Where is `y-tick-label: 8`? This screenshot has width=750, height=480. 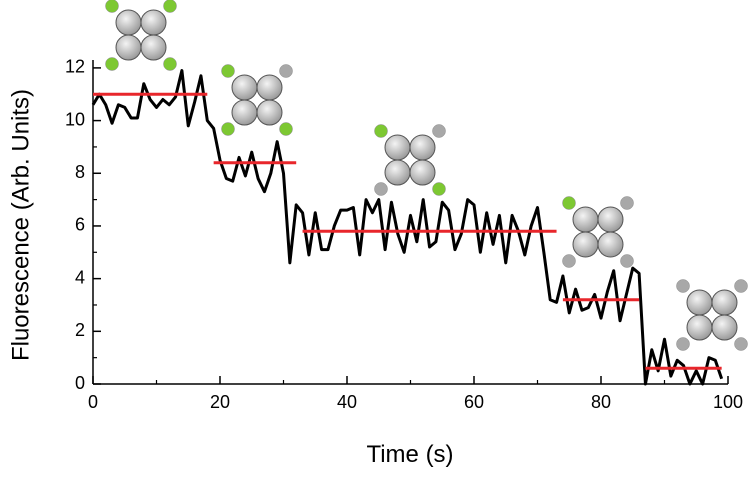
y-tick-label: 8 is located at coordinates (80, 172).